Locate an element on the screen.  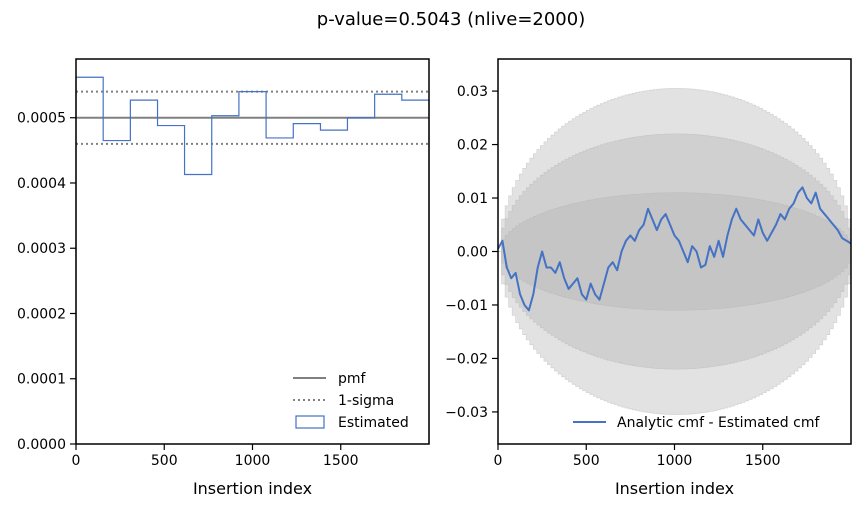
legend-estimated-label: Estimated is located at coordinates (373, 423).